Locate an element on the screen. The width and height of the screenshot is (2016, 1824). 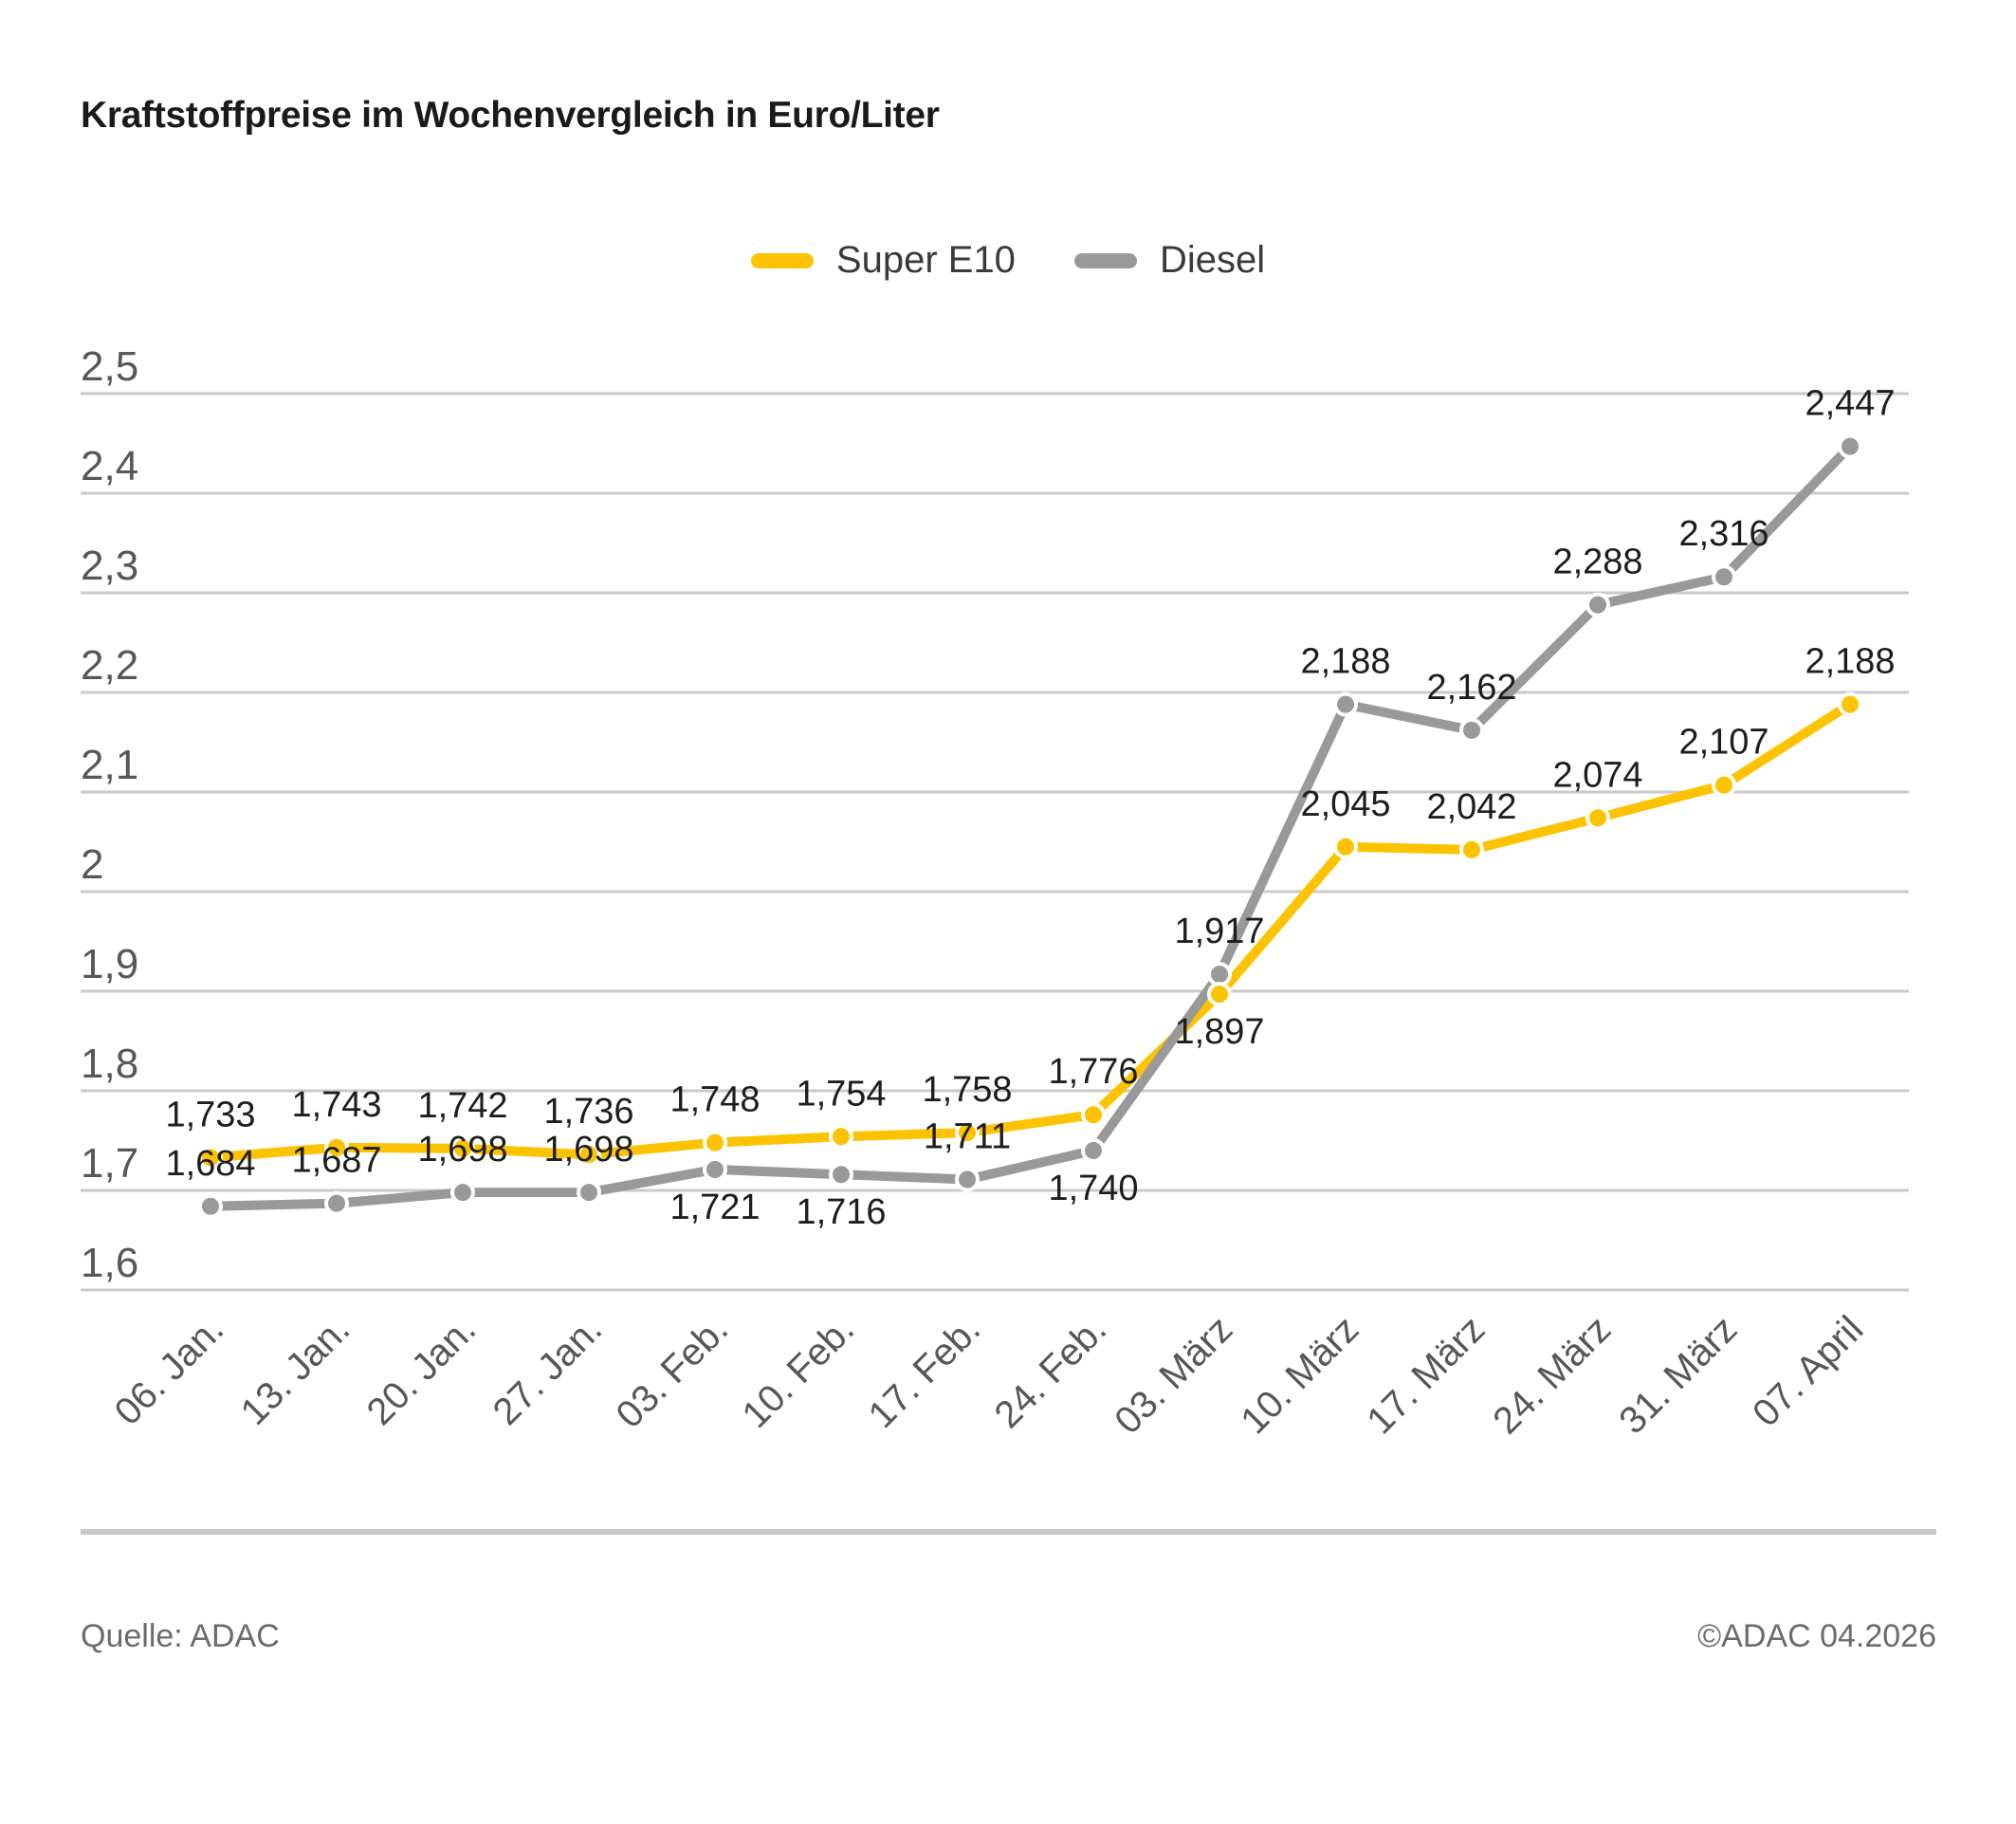
y-axis-tick-label: 2,4 is located at coordinates (109, 466).